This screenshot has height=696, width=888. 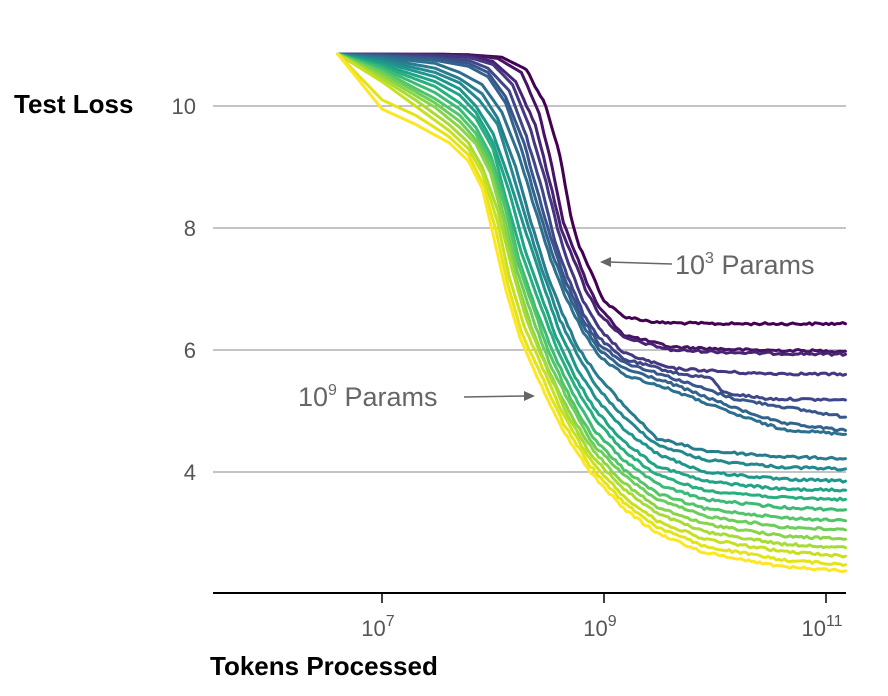 I want to click on annotation-small-arrowhead, so click(x=605, y=262).